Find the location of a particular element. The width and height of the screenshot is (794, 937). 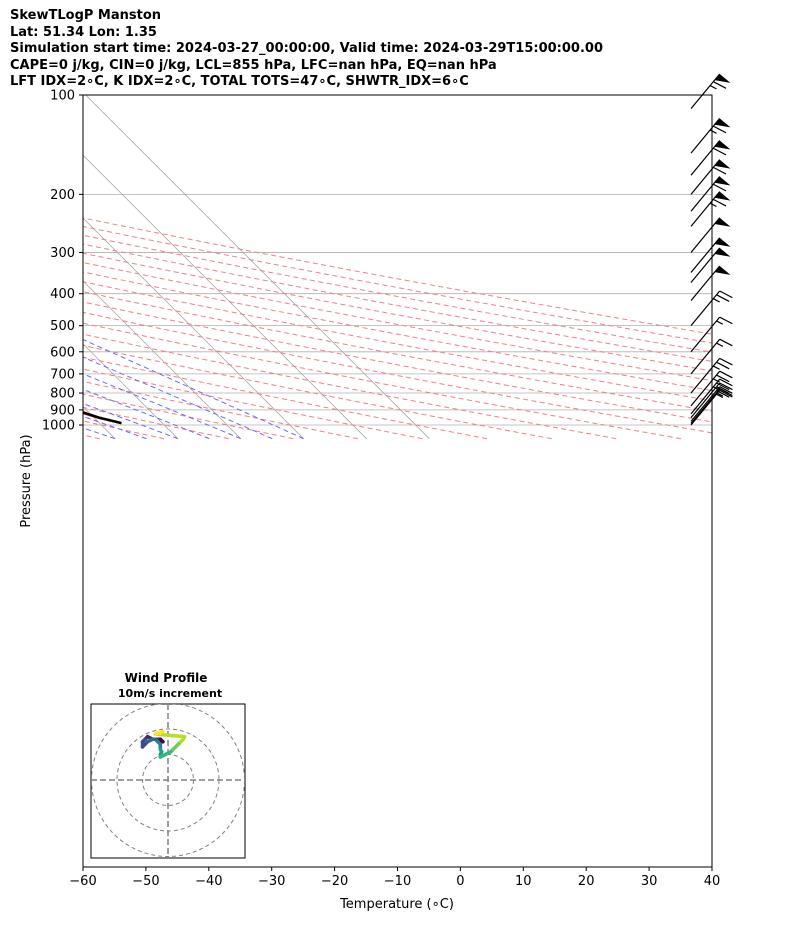

x-axis-label: Temperature (∘C) is located at coordinates (396, 904).